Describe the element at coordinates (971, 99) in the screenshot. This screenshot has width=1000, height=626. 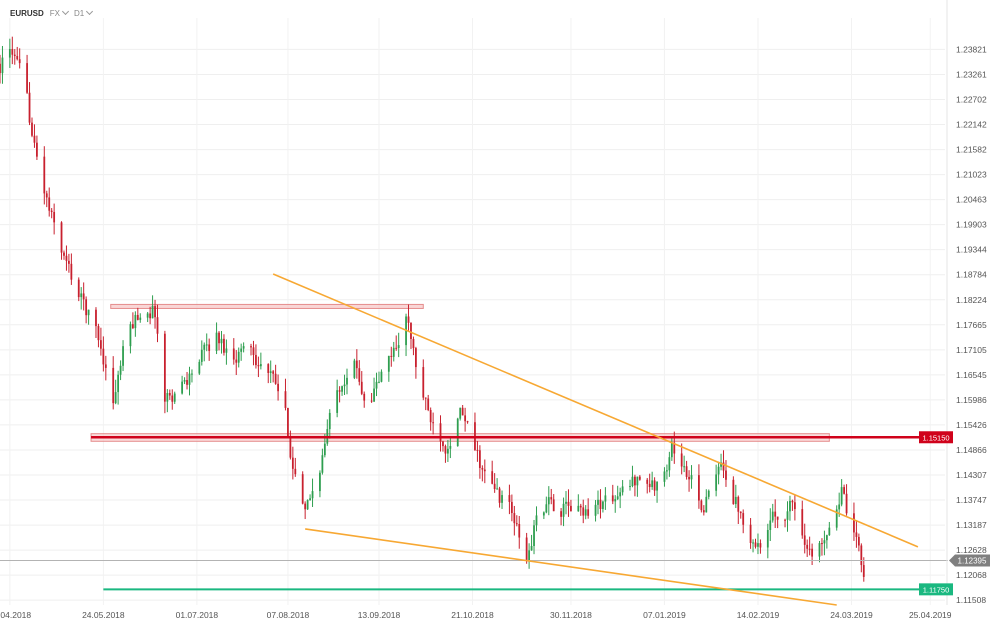
I see `y-tick-label: 1.22702` at that location.